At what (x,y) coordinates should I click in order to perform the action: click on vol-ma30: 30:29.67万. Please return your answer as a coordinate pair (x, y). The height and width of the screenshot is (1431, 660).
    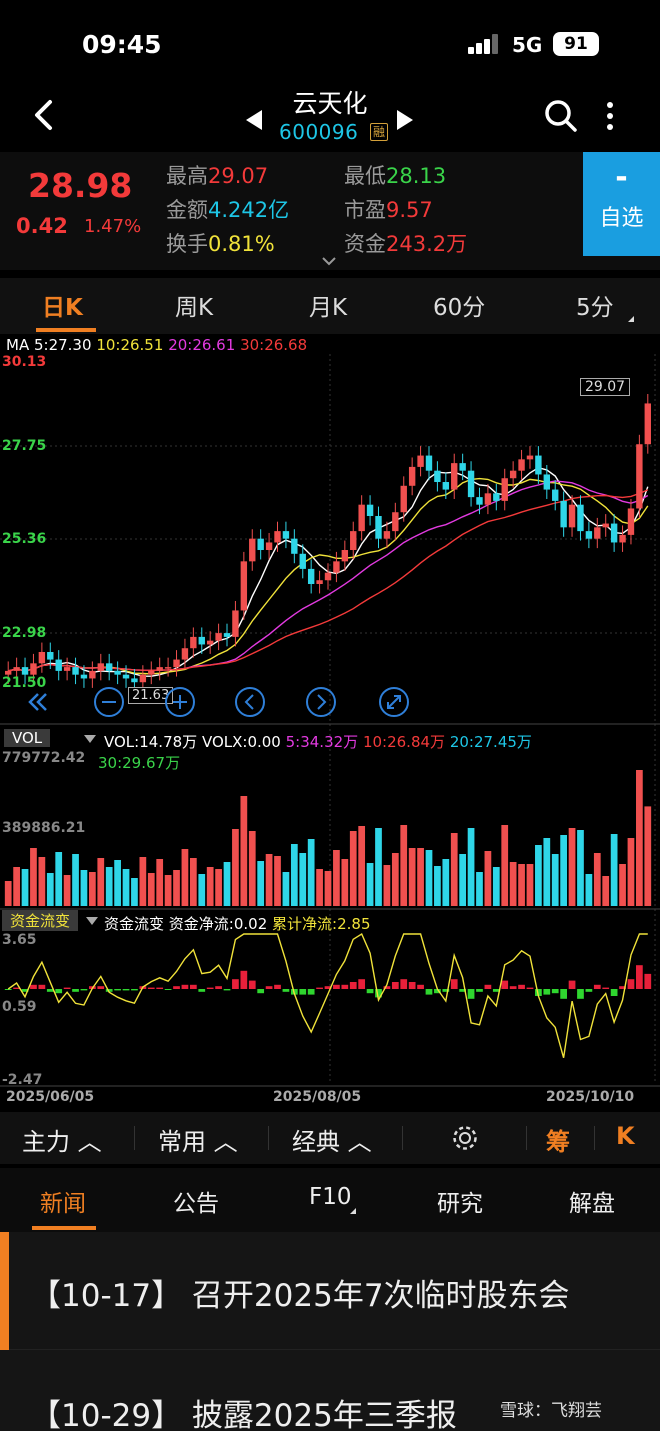
    Looking at the image, I should click on (139, 763).